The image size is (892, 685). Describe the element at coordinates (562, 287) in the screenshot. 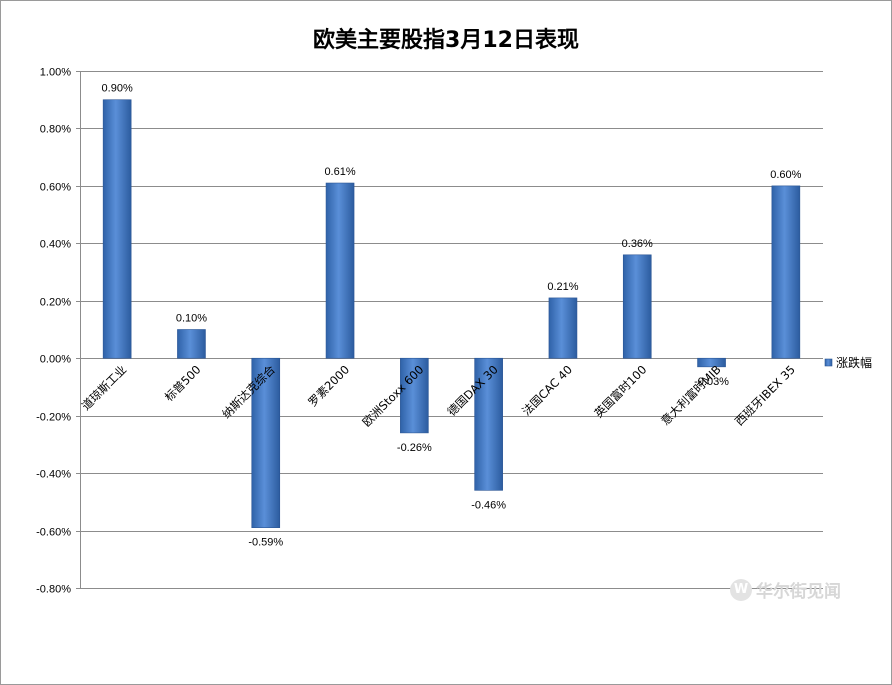

I see `data-label: 0.21%` at that location.